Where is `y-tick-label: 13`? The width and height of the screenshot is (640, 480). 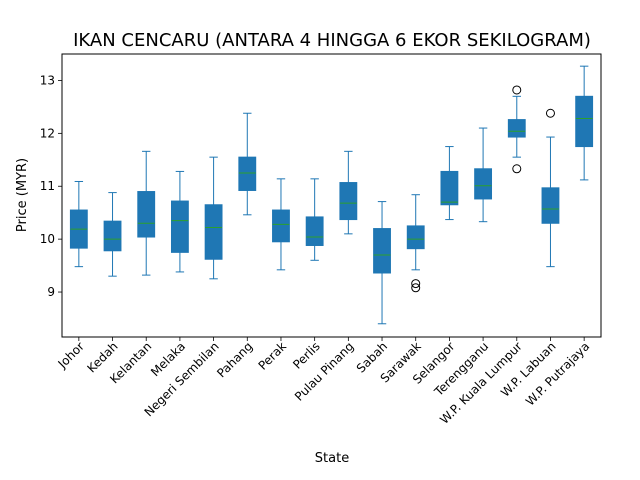
y-tick-label: 13 is located at coordinates (47, 80).